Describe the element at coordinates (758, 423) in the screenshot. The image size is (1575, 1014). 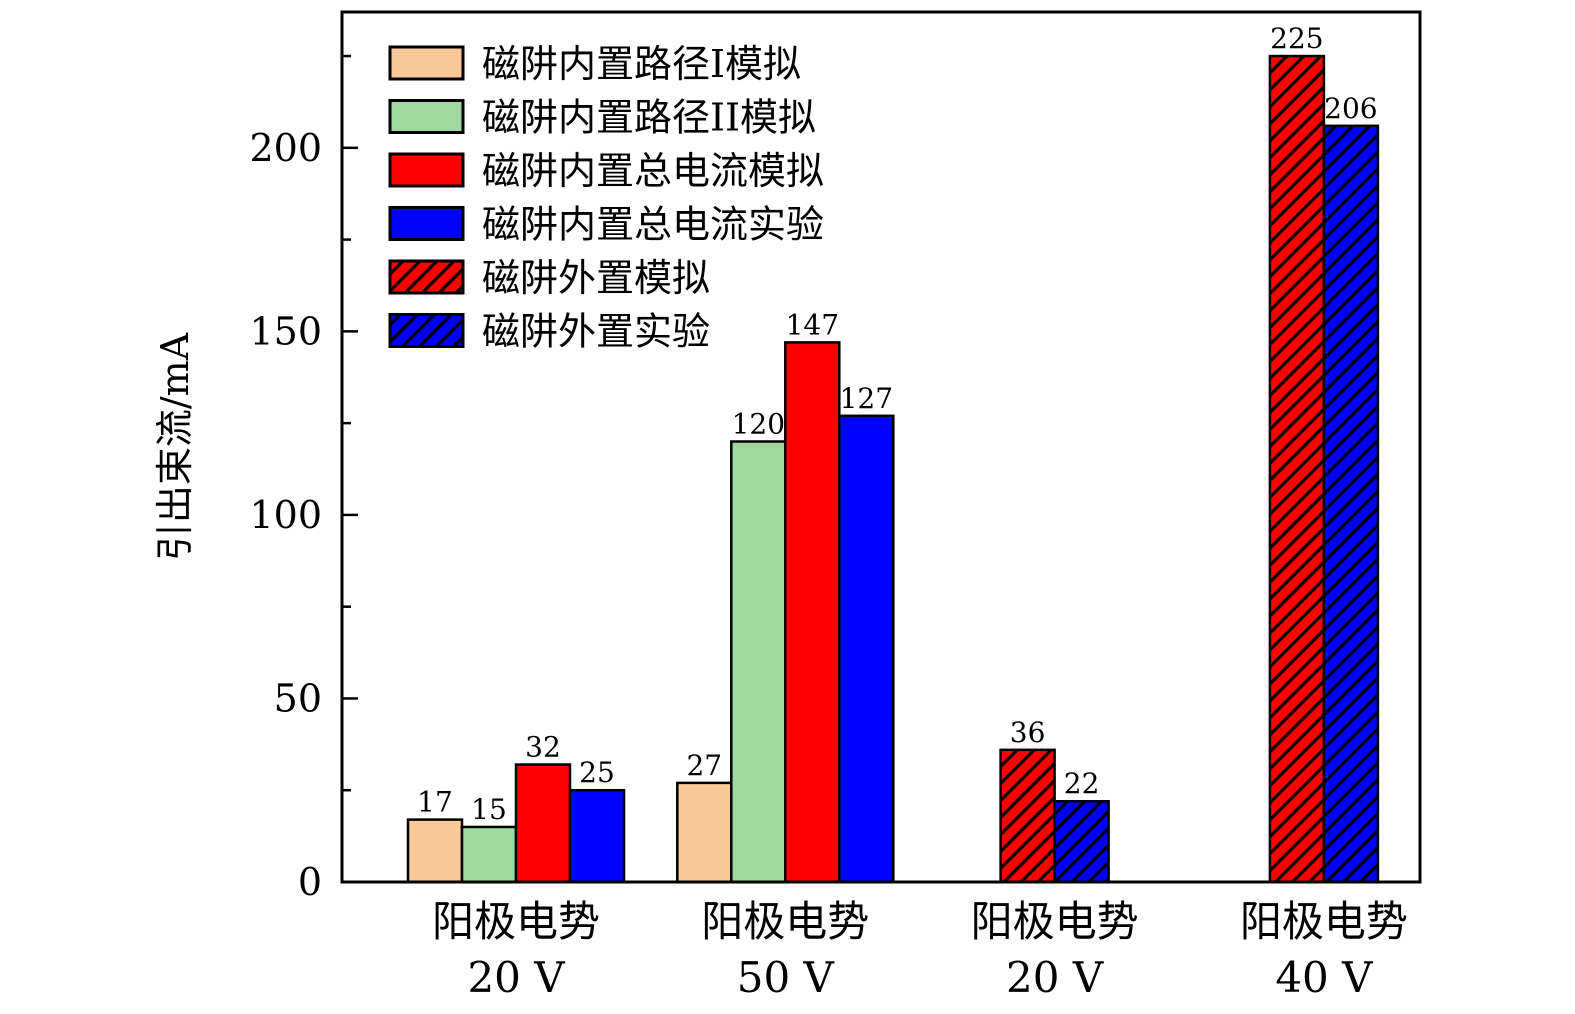
I see `data-label: 120` at that location.